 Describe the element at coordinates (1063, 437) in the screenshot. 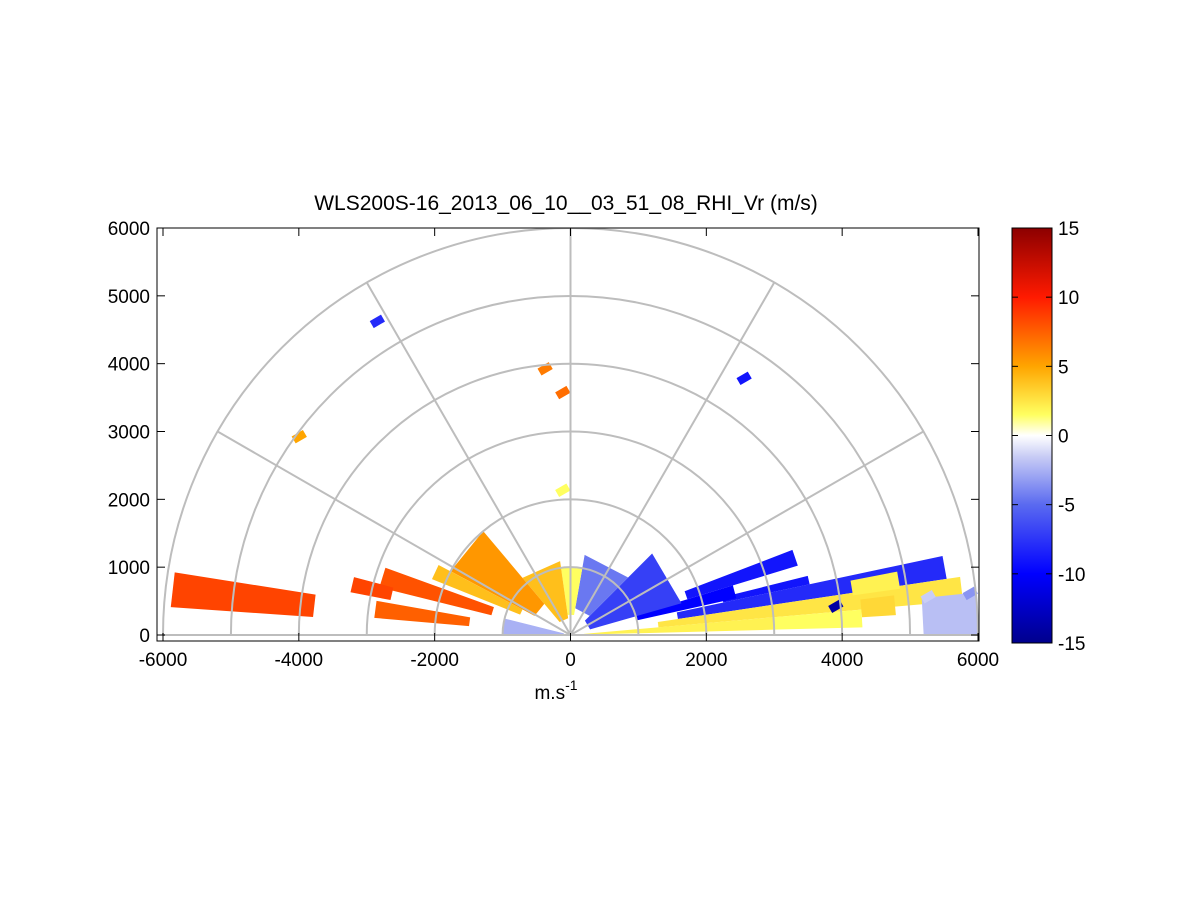

I see `colorbar-tick-label-3: 0` at that location.